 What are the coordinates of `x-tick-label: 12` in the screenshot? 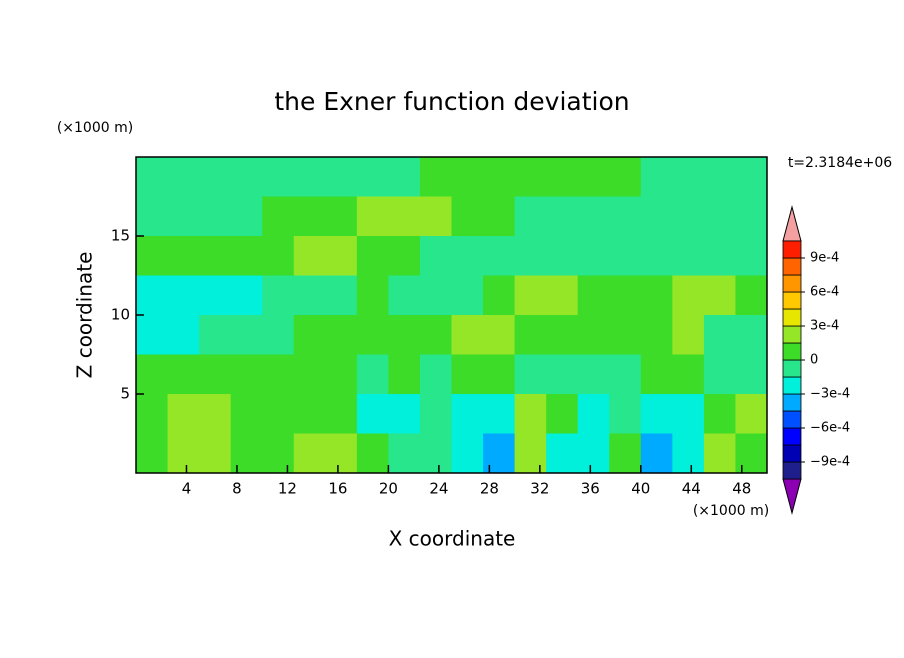 It's located at (287, 489).